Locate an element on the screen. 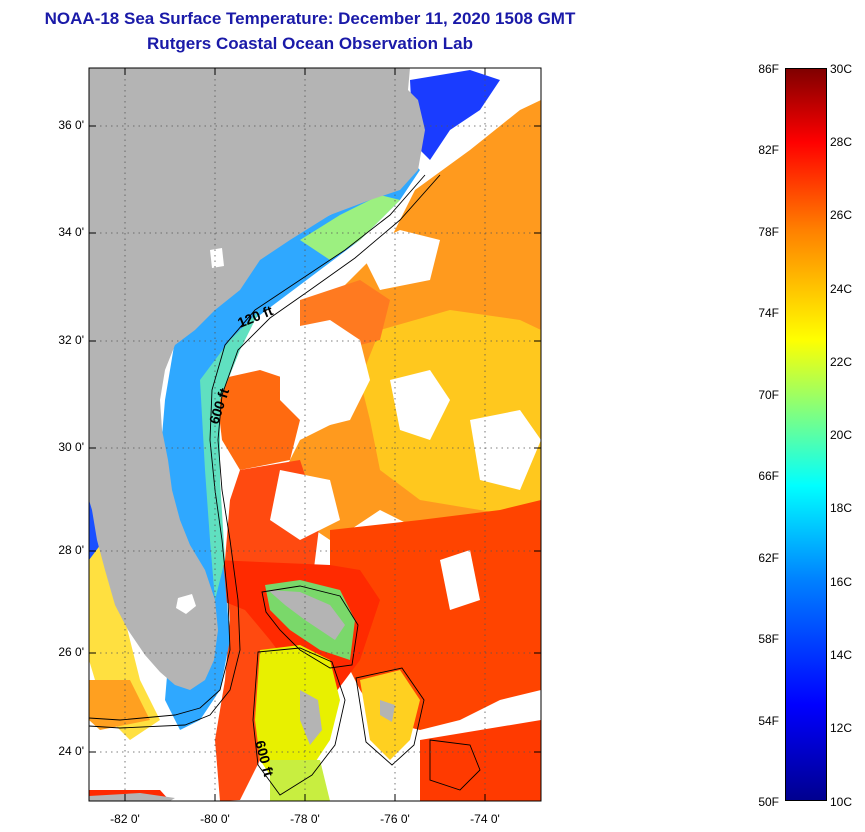  colorbar-label-16c: 16C is located at coordinates (841, 582).